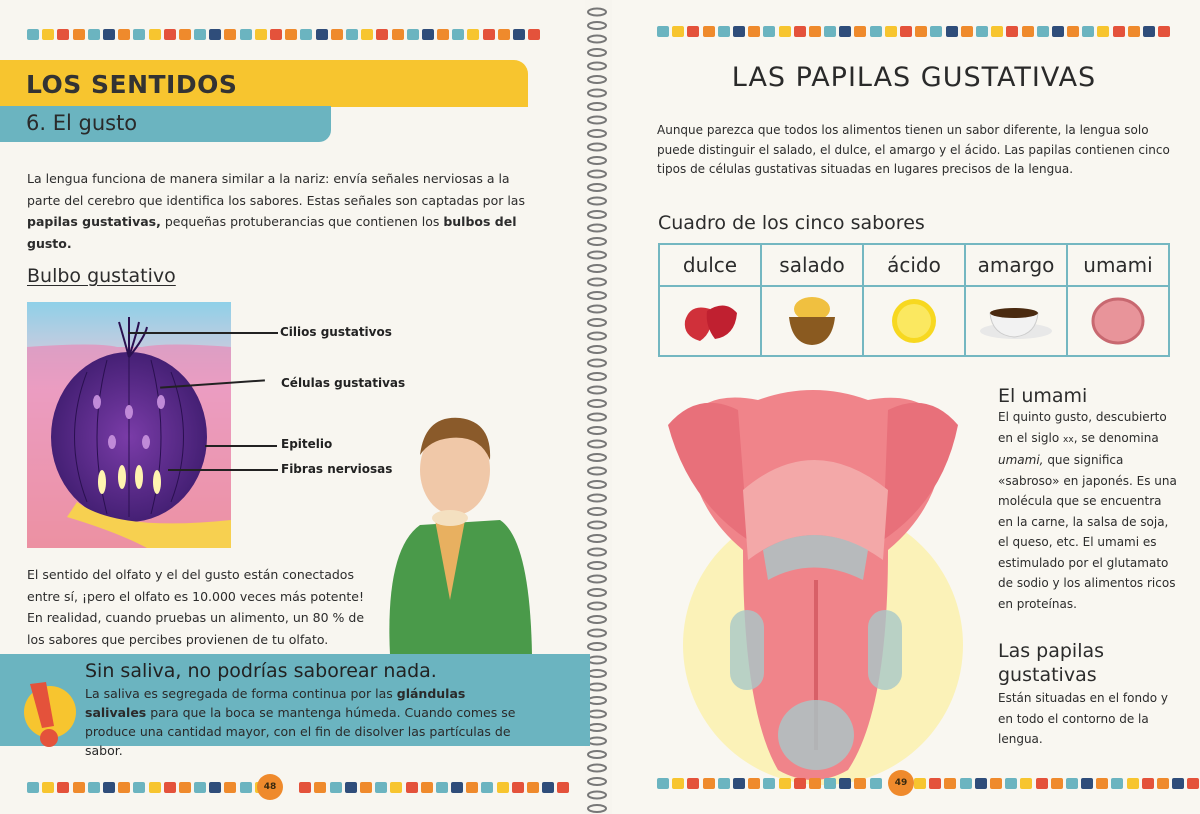  What do you see at coordinates (597, 410) in the screenshot?
I see `spiral-binding` at bounding box center [597, 410].